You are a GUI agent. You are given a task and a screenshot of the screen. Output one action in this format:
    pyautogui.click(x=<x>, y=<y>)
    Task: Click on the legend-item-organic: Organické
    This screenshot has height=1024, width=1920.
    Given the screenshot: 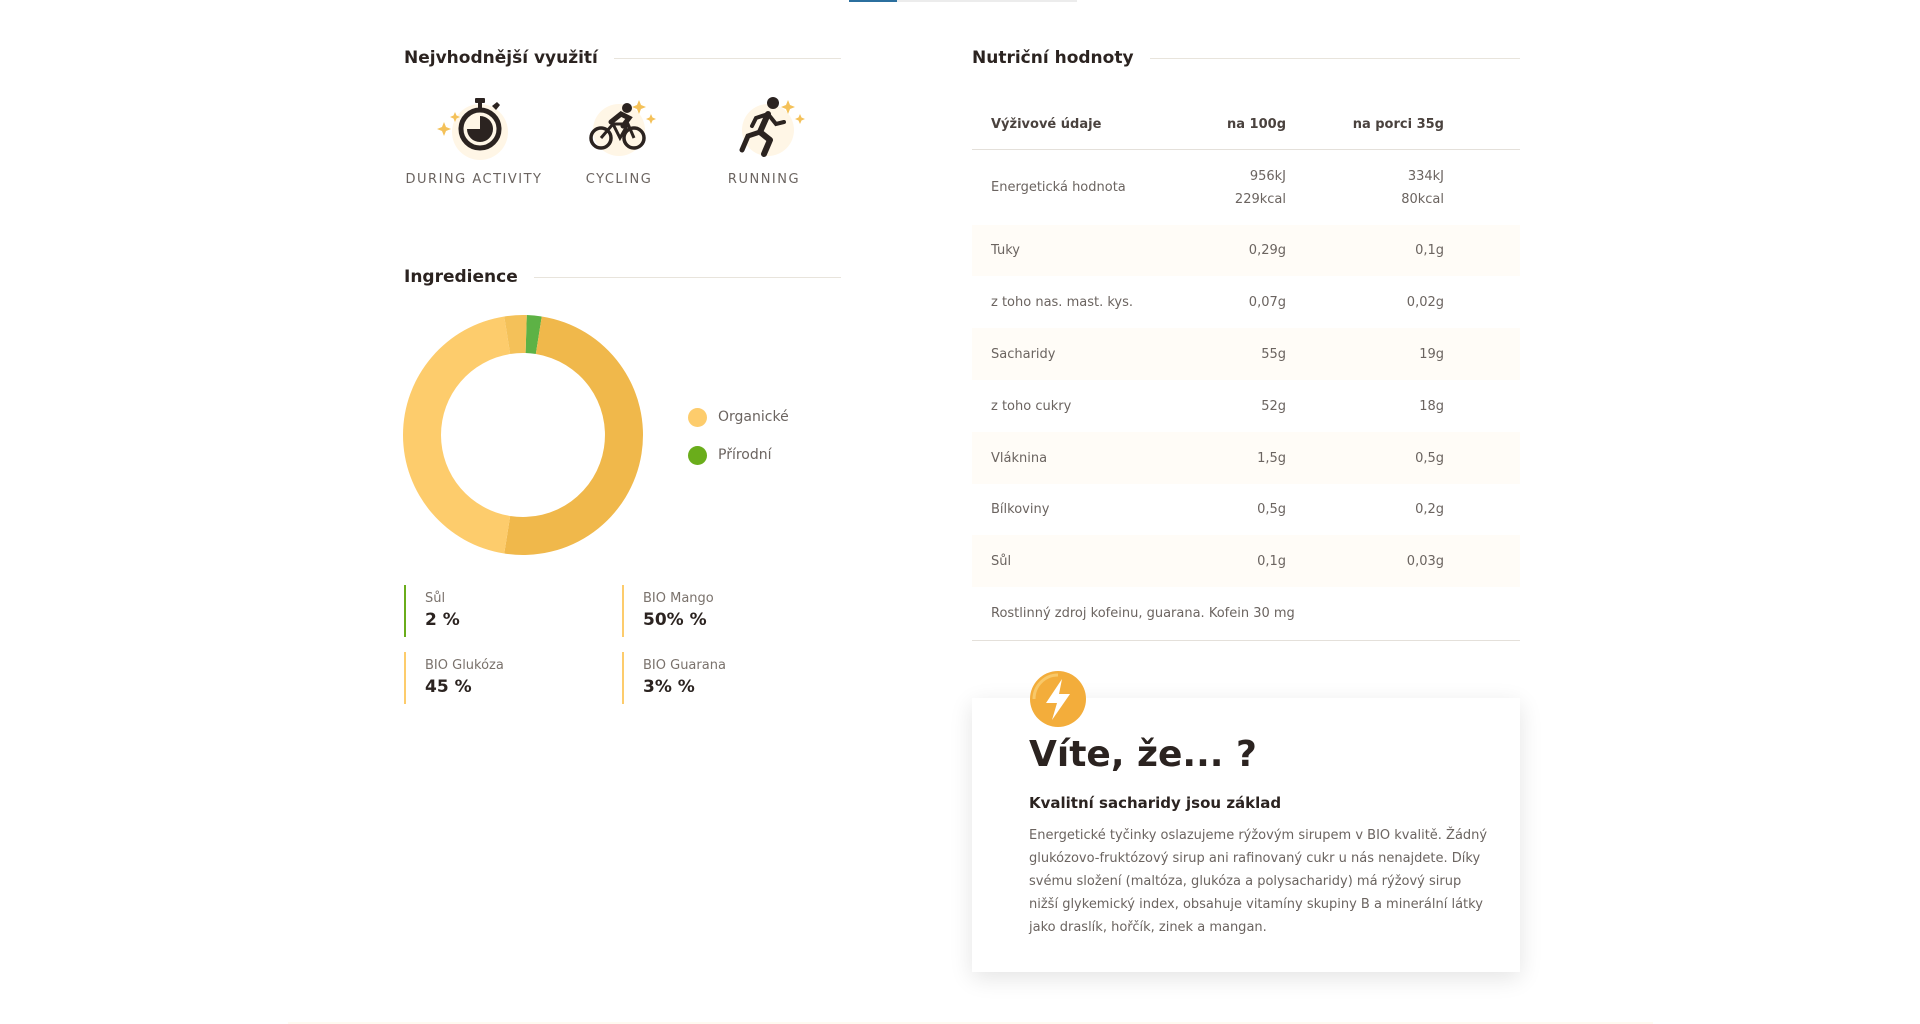 What is the action you would take?
    pyautogui.click(x=738, y=417)
    